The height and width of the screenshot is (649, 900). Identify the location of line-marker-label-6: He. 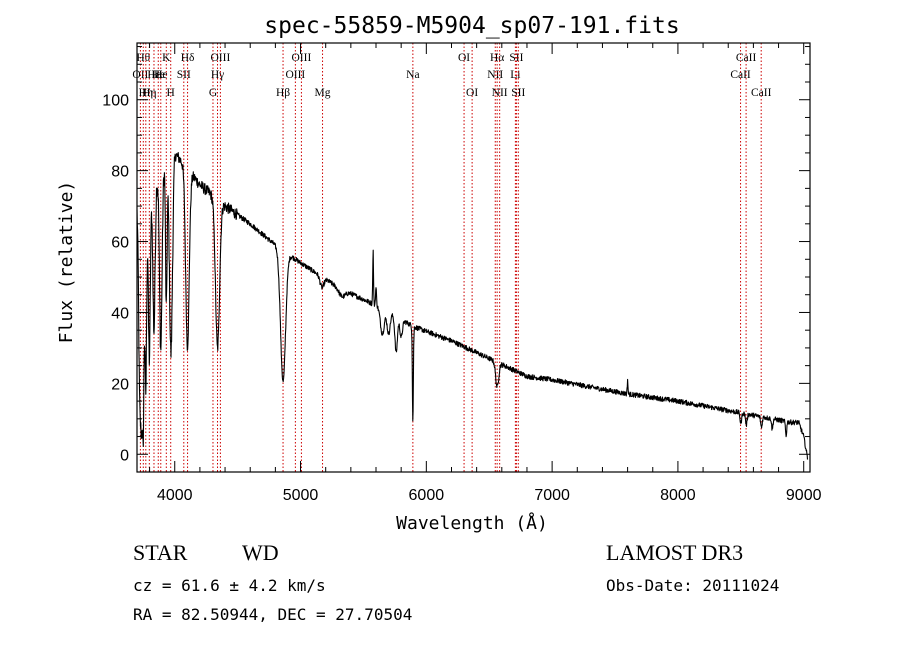
(160, 75).